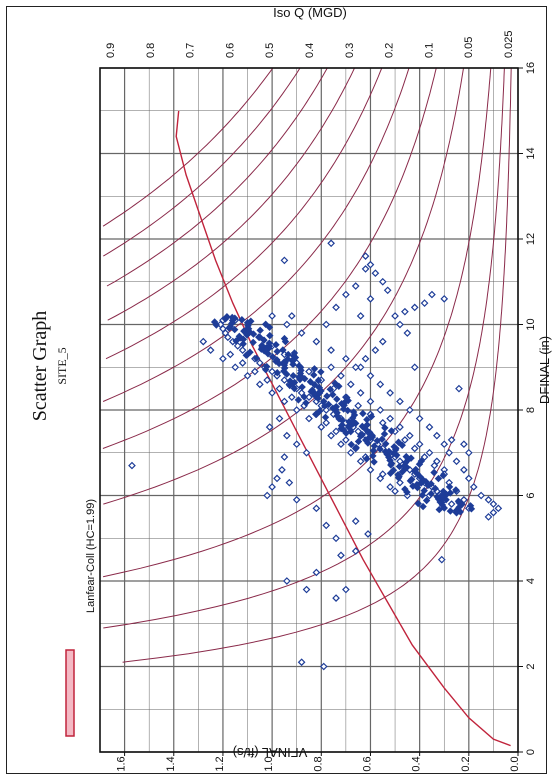  Describe the element at coordinates (70, 693) in the screenshot. I see `legend-swatch` at that location.